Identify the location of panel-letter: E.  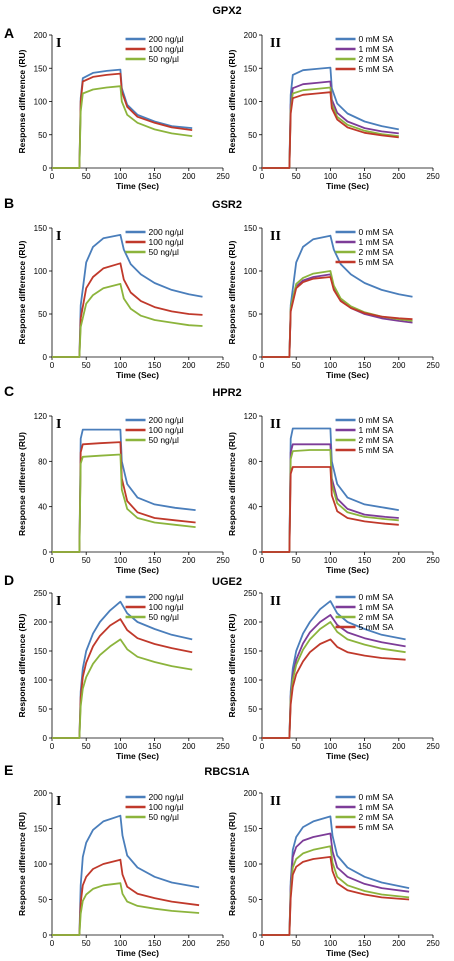
(8, 770).